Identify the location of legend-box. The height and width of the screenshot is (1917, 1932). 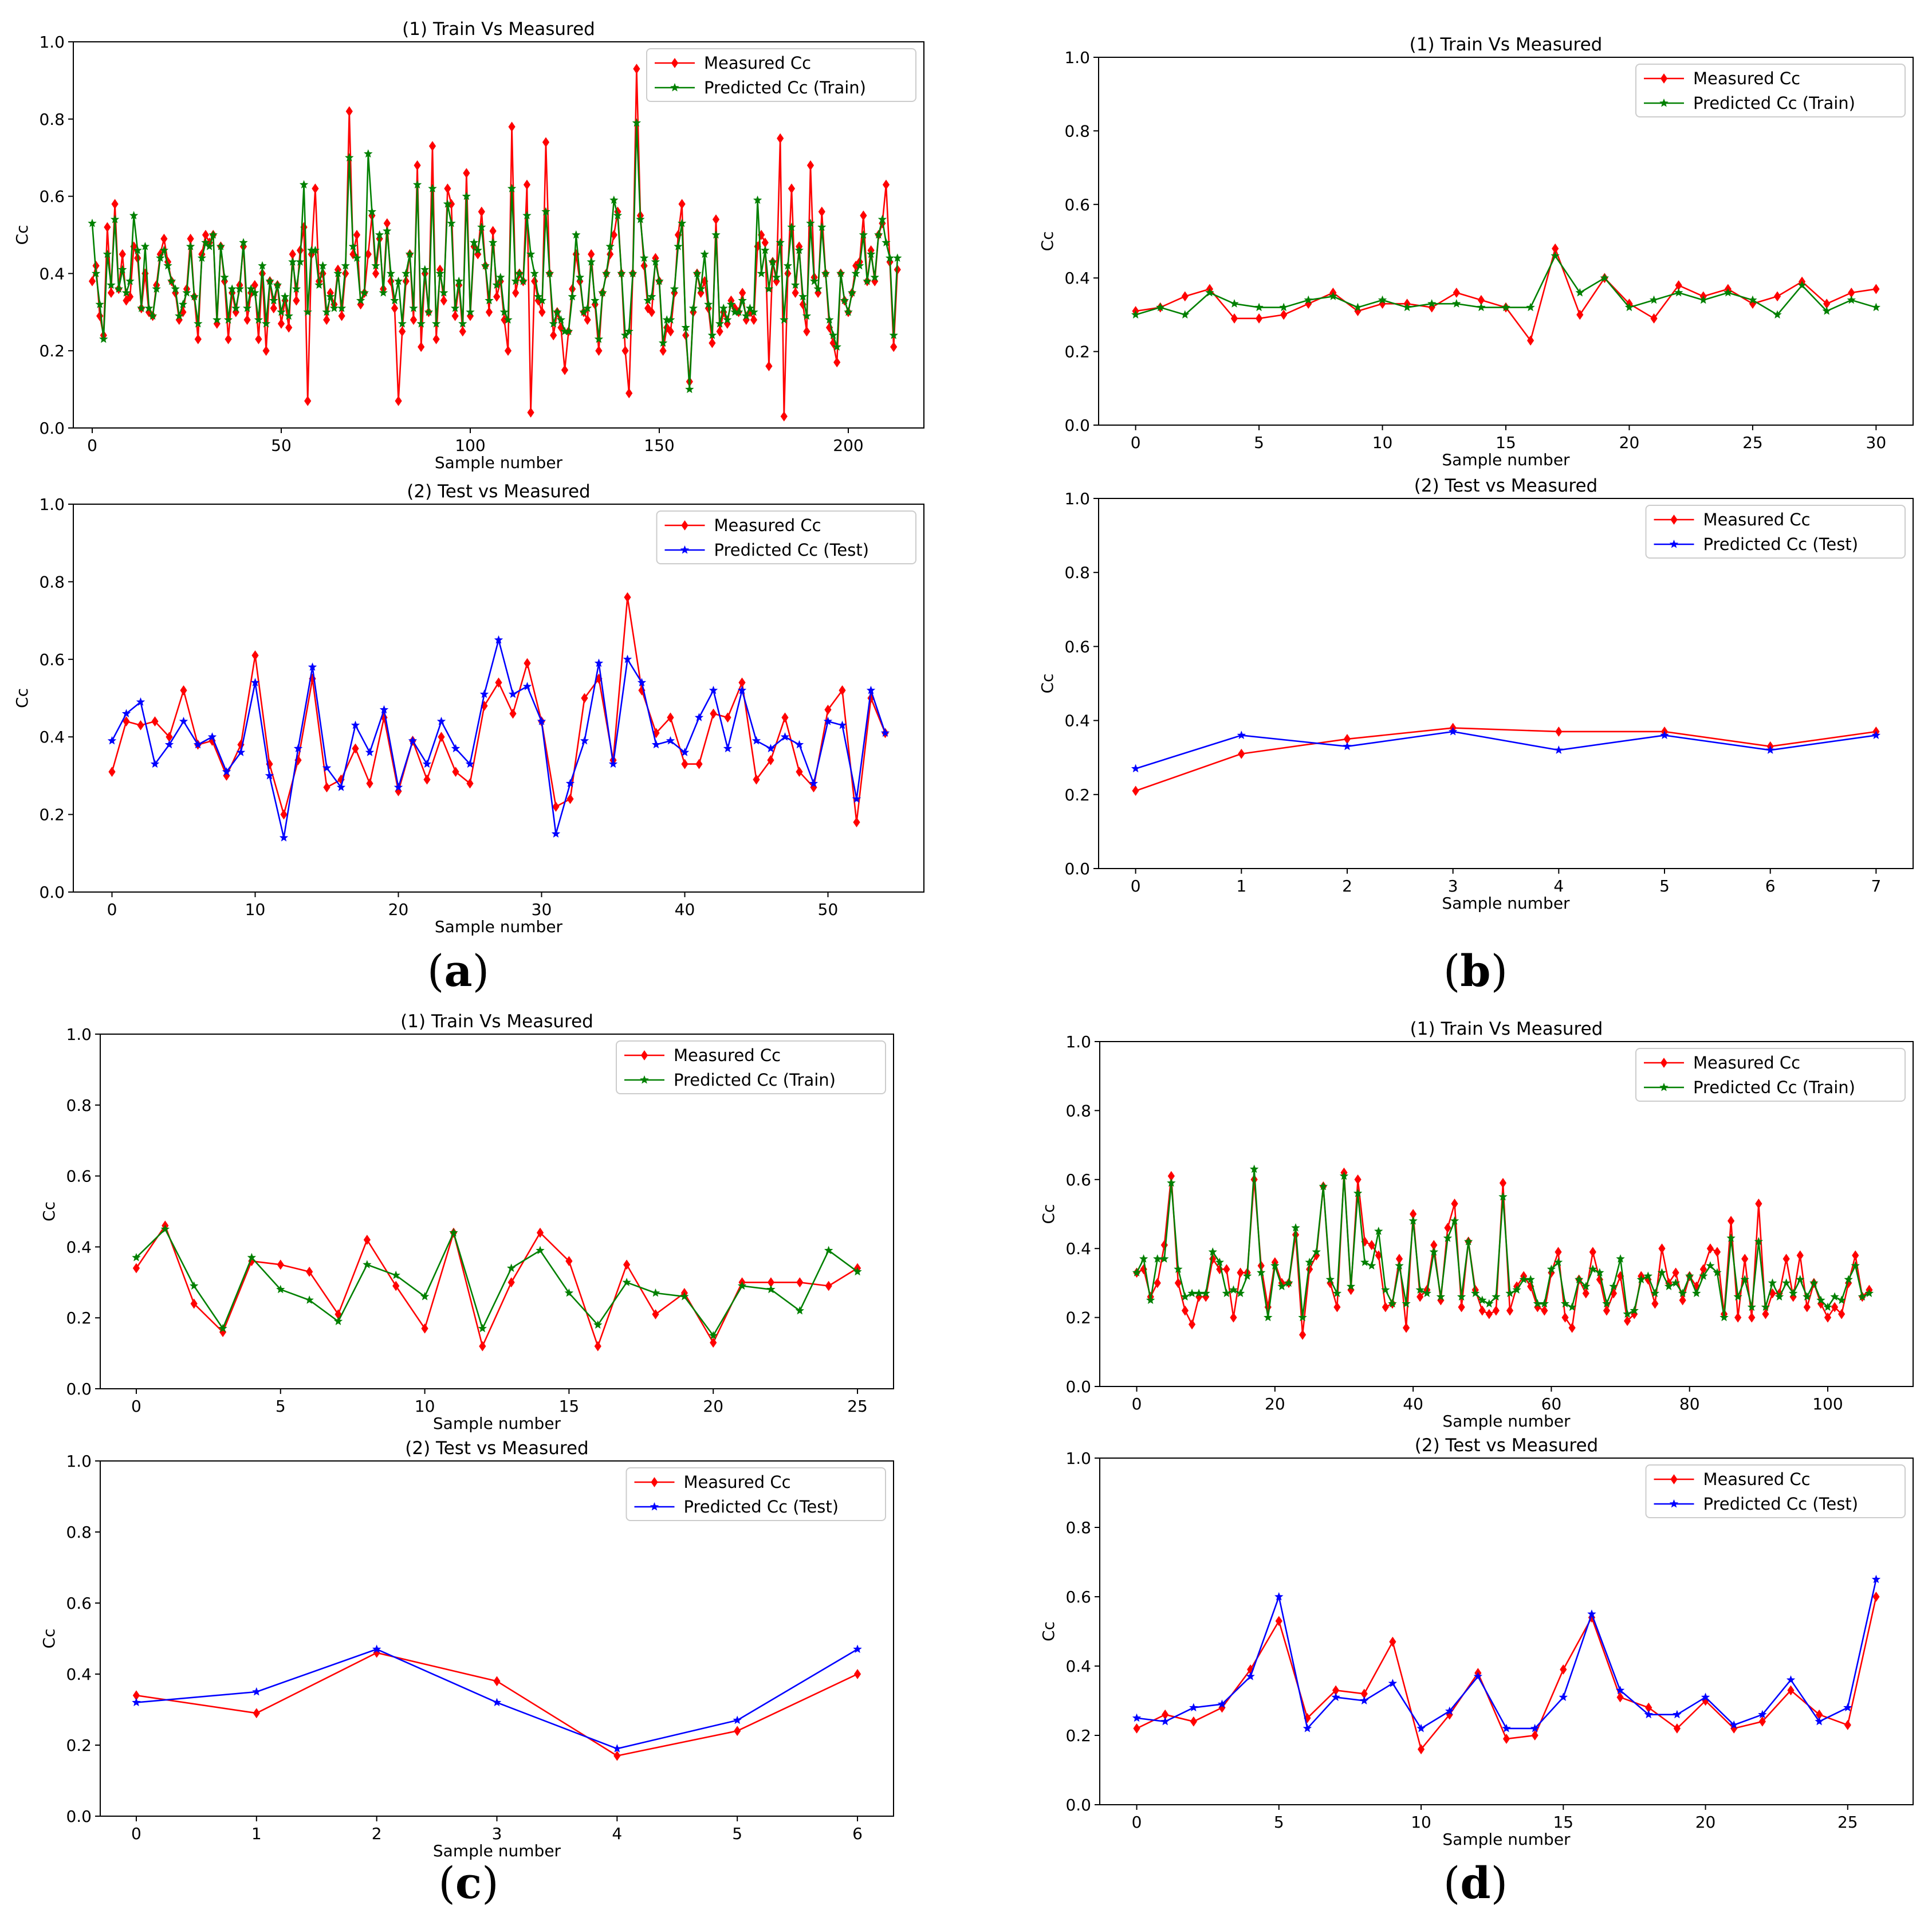
(1775, 1491).